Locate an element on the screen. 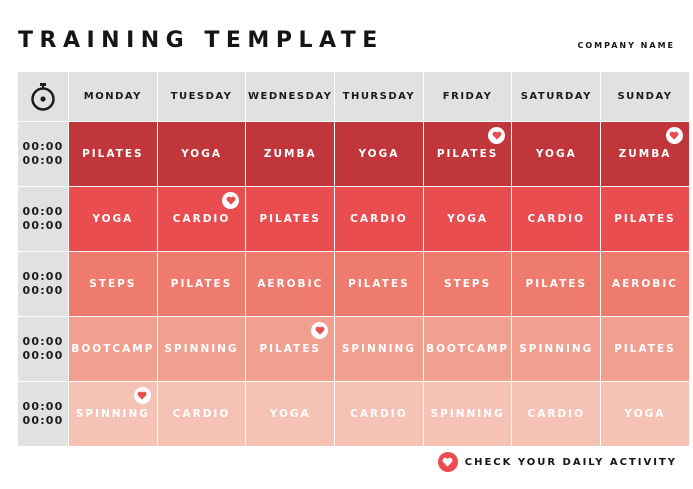 The height and width of the screenshot is (489, 693). company-name: COMPANY NAME is located at coordinates (626, 45).